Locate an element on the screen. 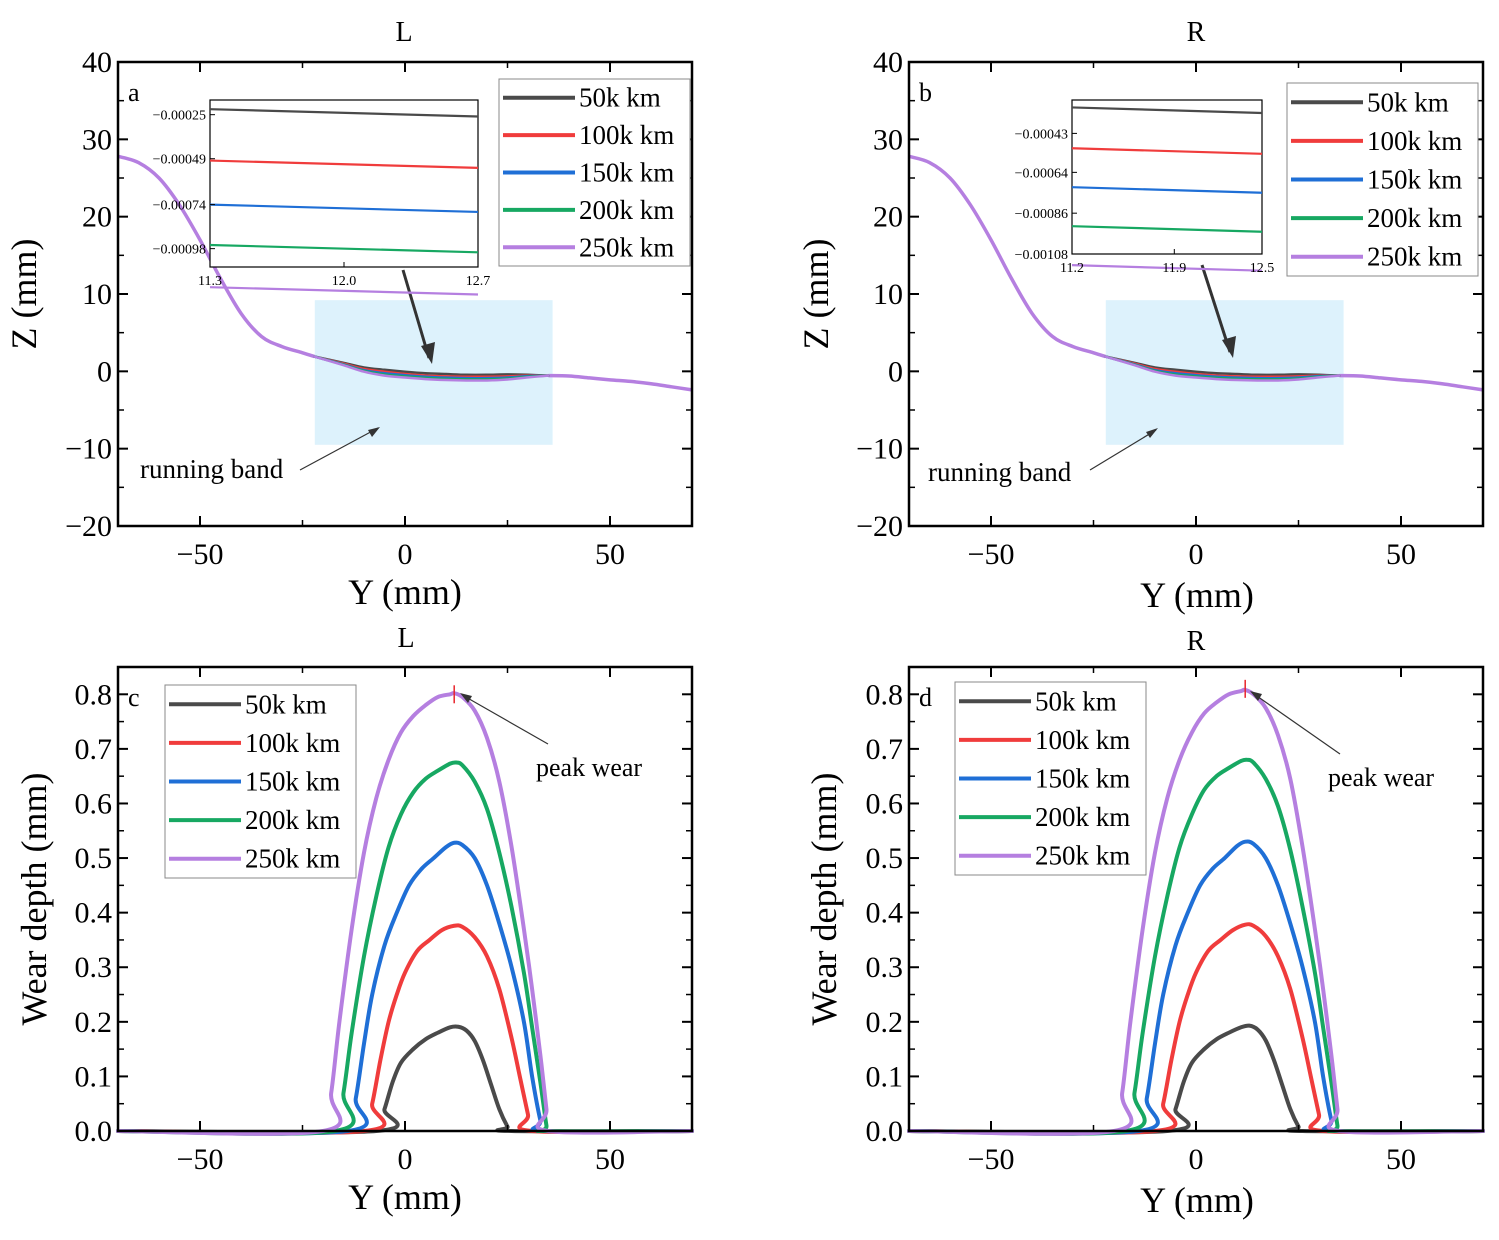 Image resolution: width=1499 pixels, height=1240 pixels. inset-line-250k is located at coordinates (1167, 268).